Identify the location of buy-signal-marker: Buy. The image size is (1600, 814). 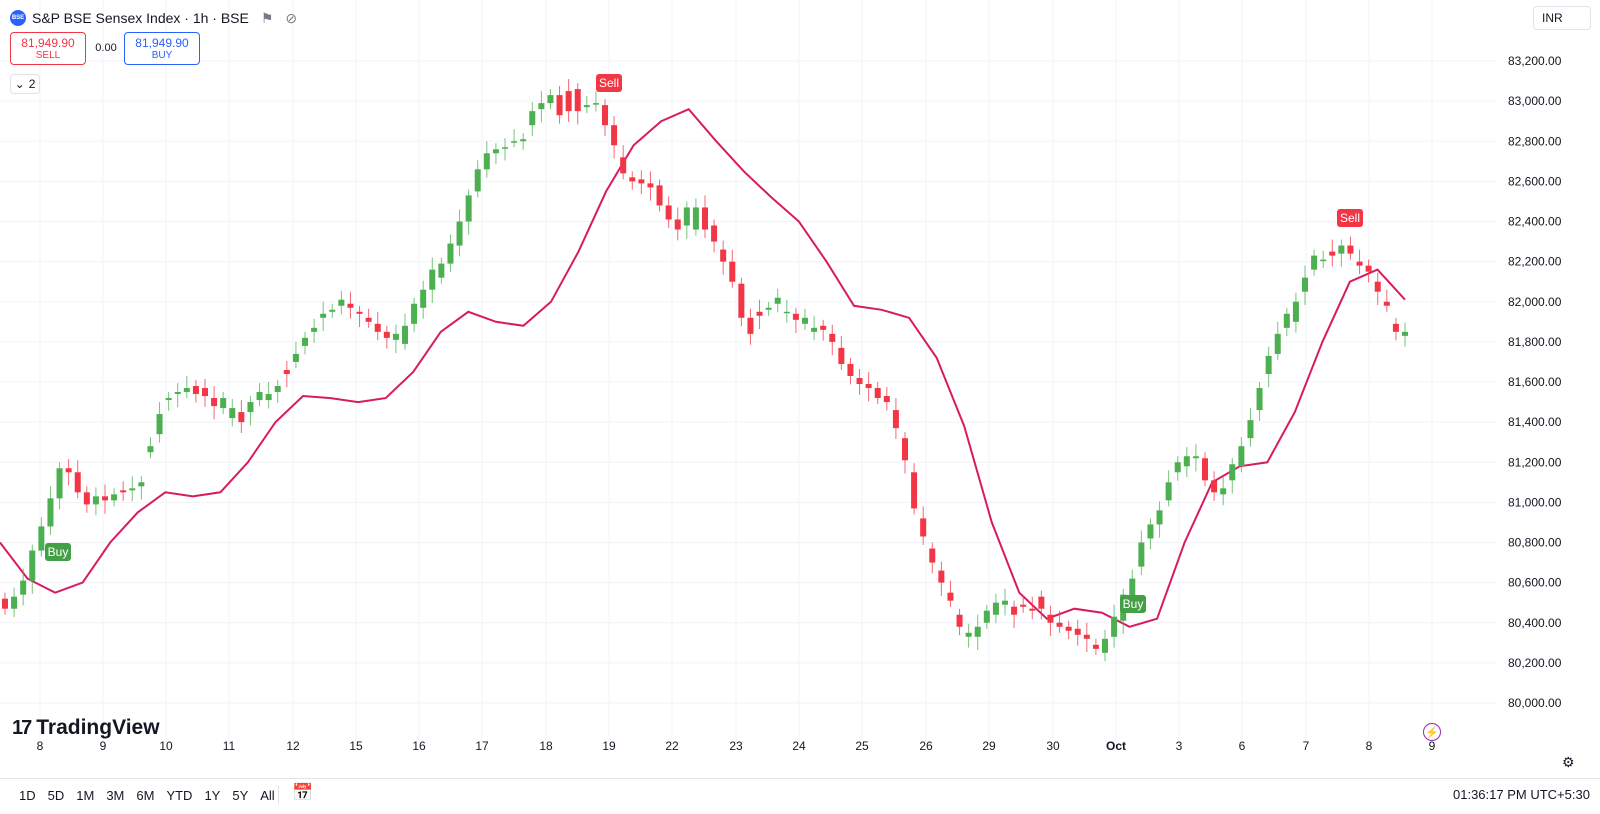
(1133, 604).